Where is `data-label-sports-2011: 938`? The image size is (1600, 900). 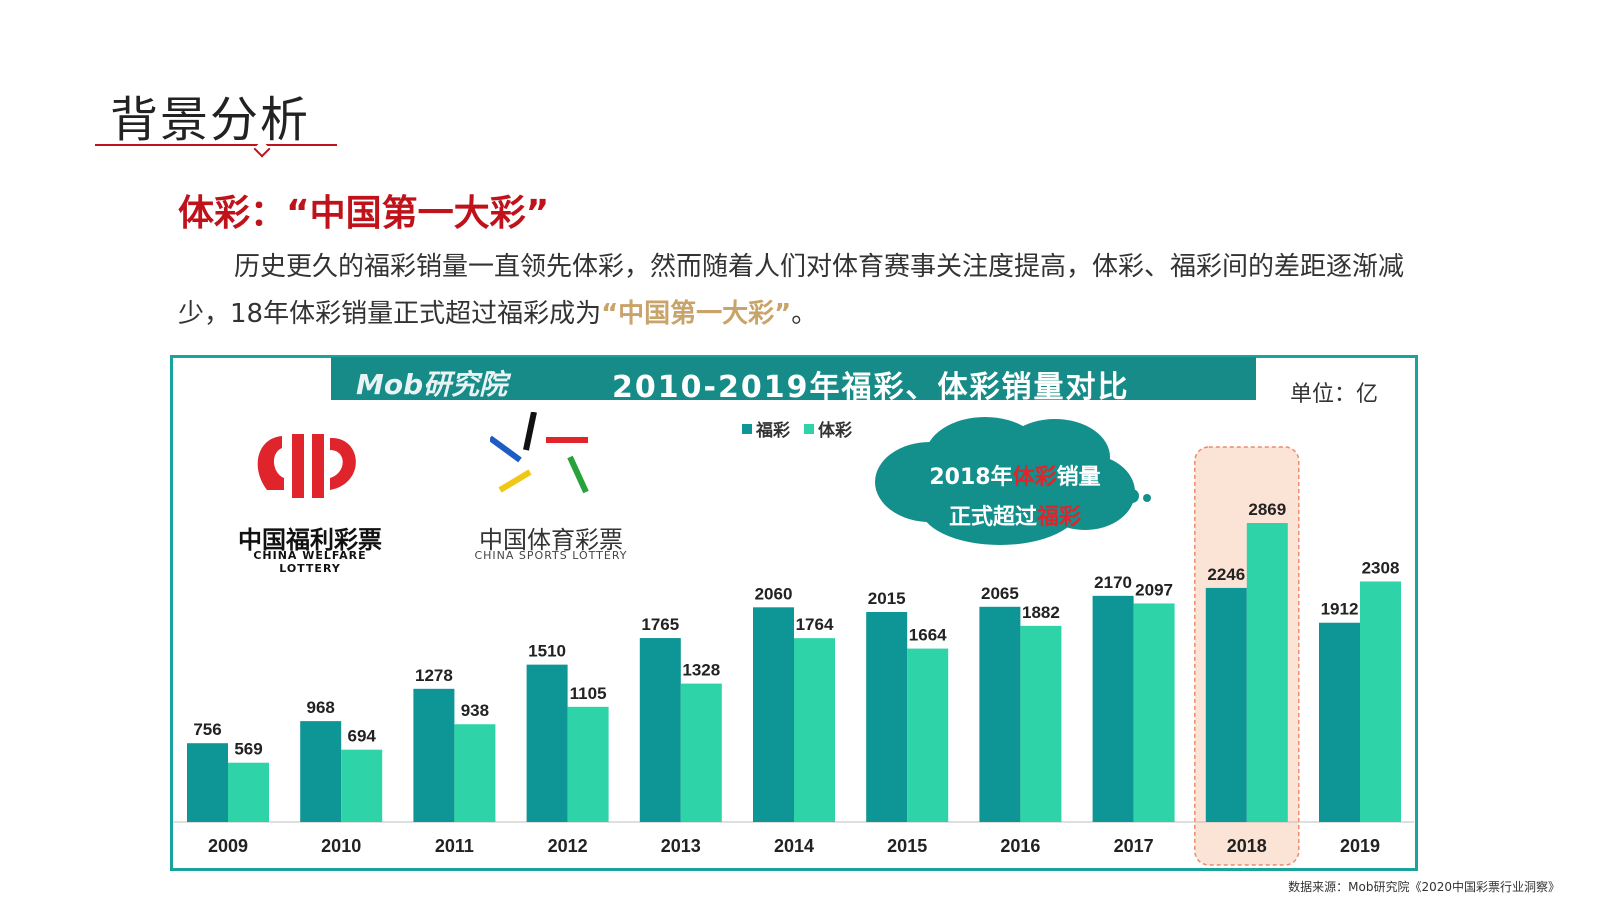
data-label-sports-2011: 938 is located at coordinates (475, 710).